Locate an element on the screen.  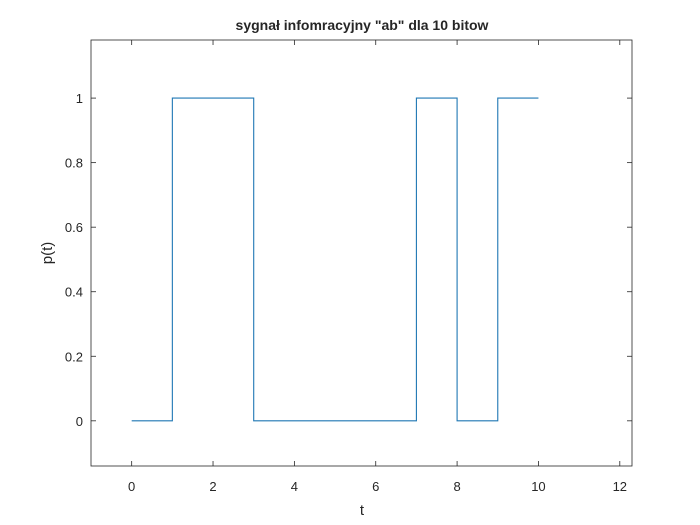
x-tick-label: 6 is located at coordinates (375, 486).